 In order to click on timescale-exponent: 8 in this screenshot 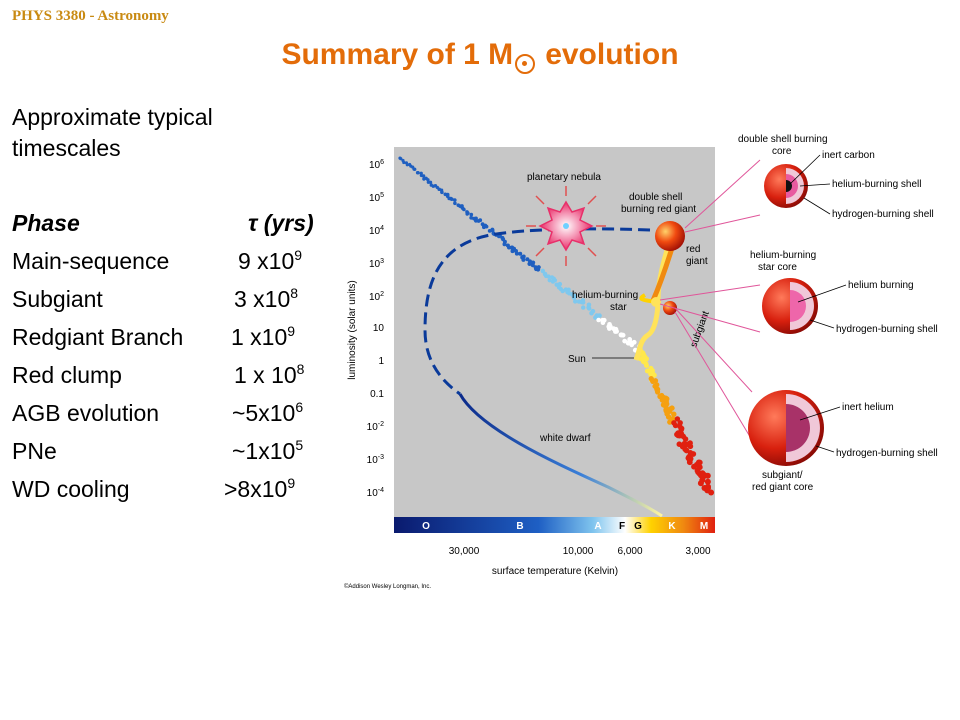, I will do `click(294, 293)`.